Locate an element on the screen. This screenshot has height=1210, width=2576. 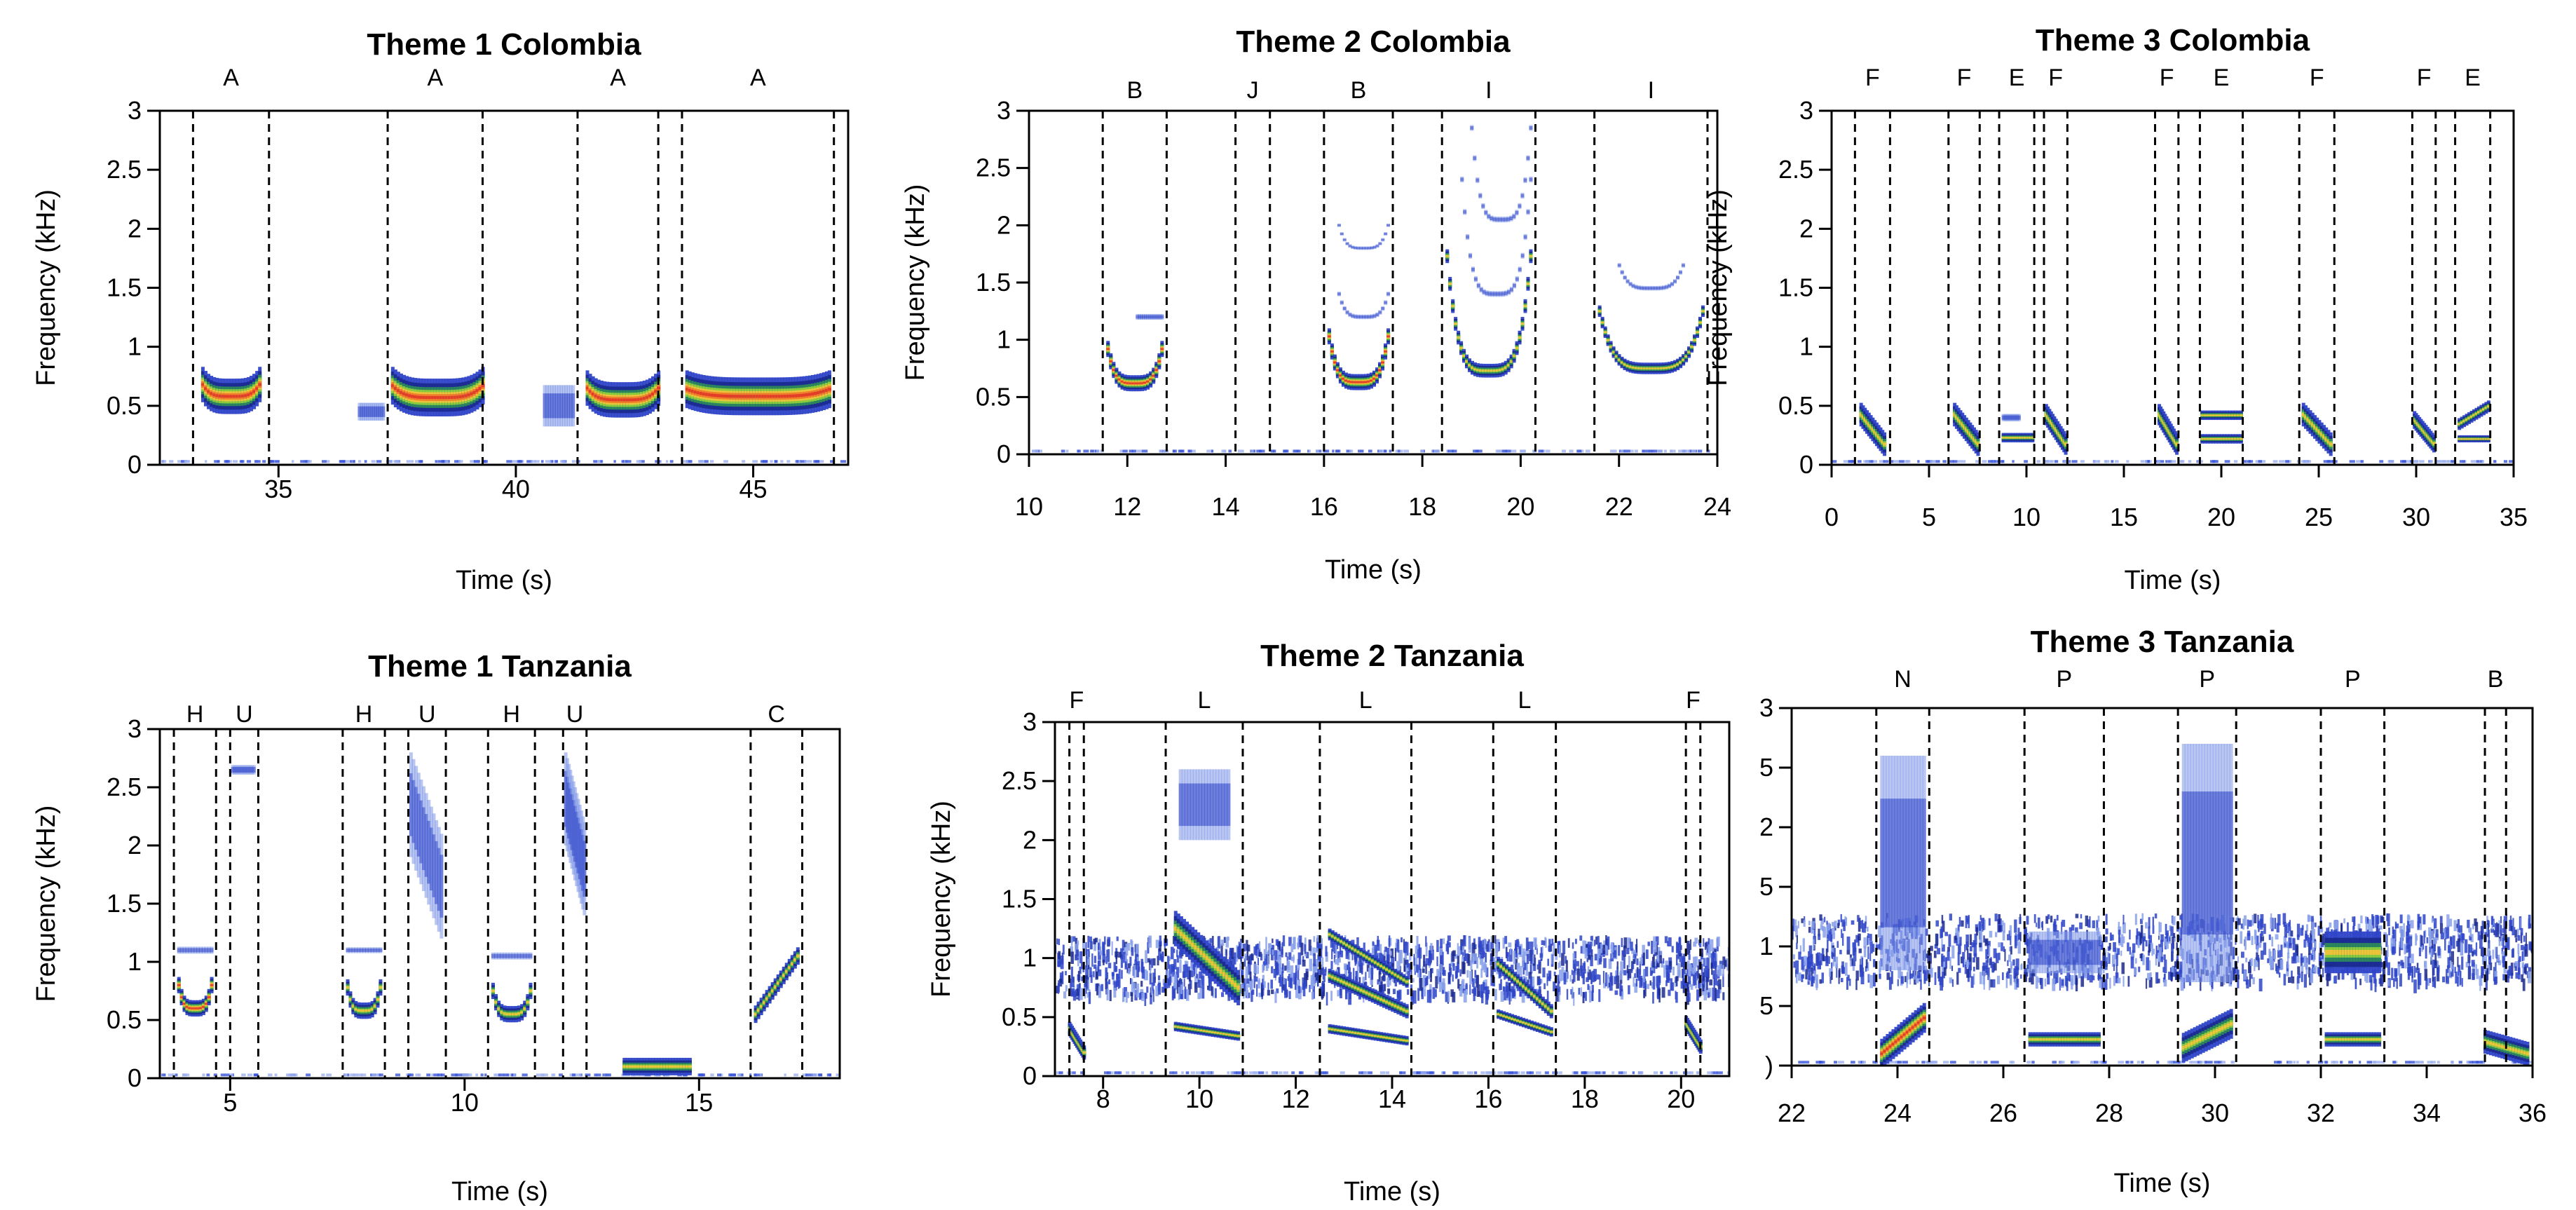
x-tick-label: 24 is located at coordinates (1897, 1113).